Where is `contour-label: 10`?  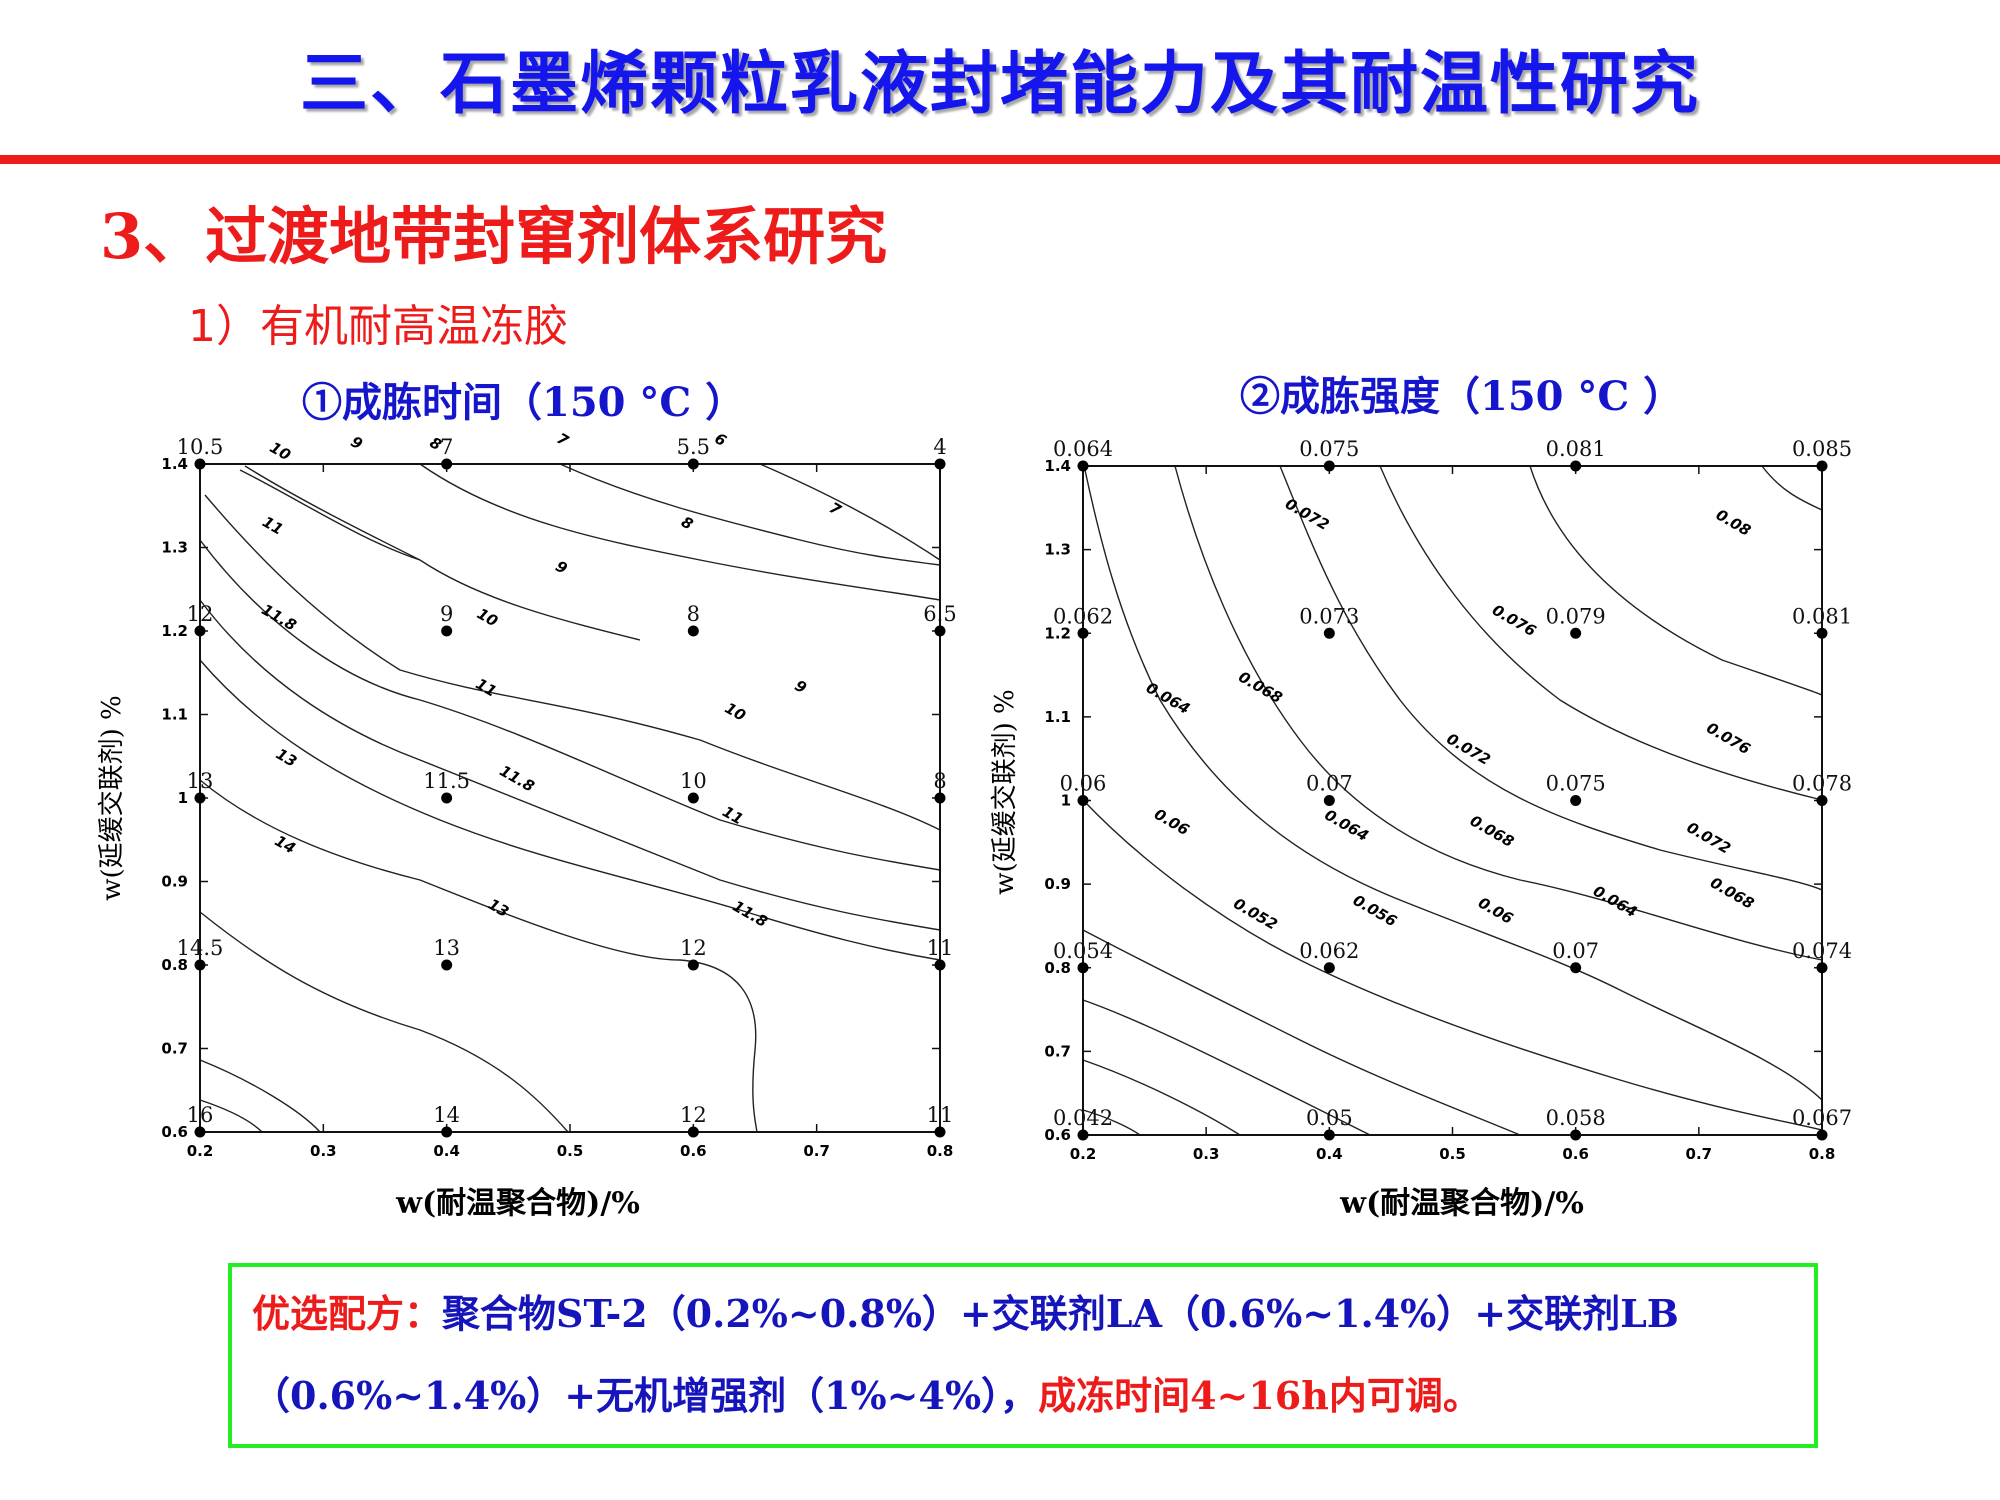 contour-label: 10 is located at coordinates (735, 712).